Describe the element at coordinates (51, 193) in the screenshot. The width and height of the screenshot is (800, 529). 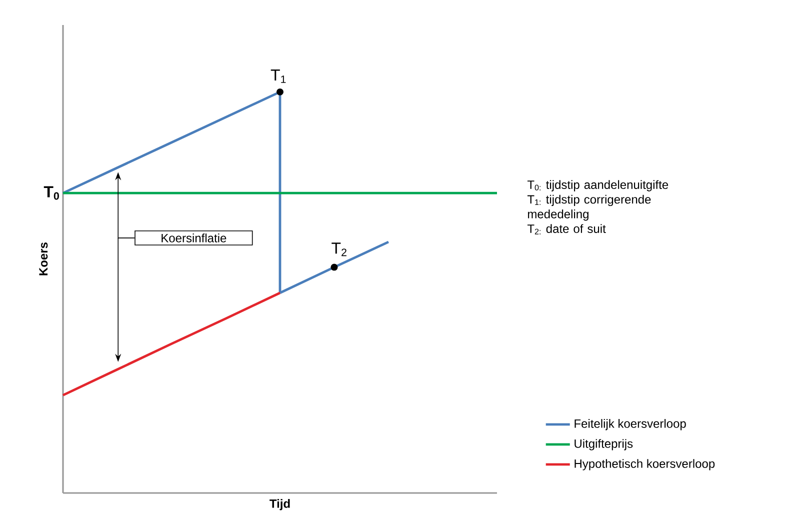
I see `text: T$_{0}$` at that location.